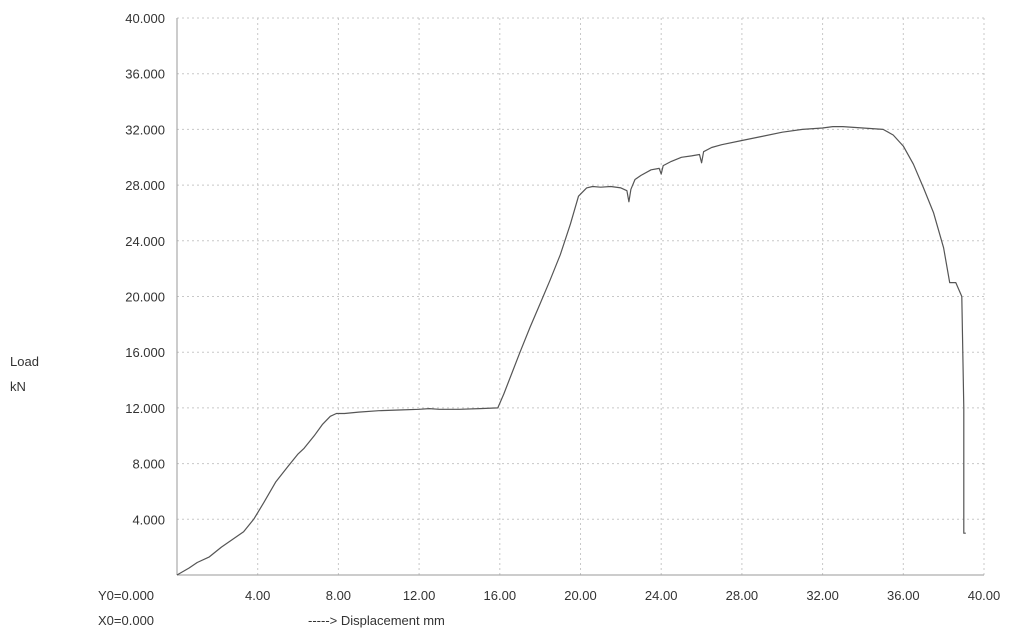 Image resolution: width=1018 pixels, height=631 pixels. What do you see at coordinates (419, 595) in the screenshot?
I see `x-tick-label: 12.00` at bounding box center [419, 595].